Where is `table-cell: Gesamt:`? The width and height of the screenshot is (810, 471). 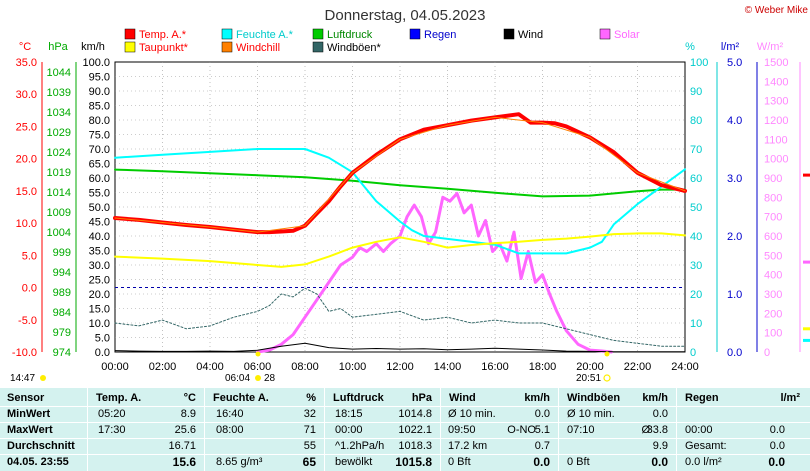 table-cell: Gesamt: is located at coordinates (706, 446).